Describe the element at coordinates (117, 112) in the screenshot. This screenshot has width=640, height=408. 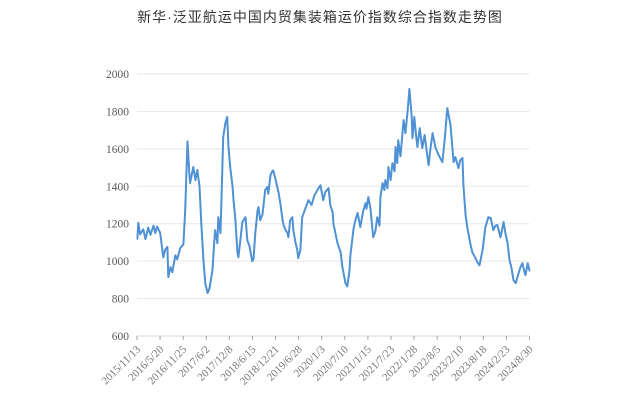
I see `y-tick-label: 1800` at that location.